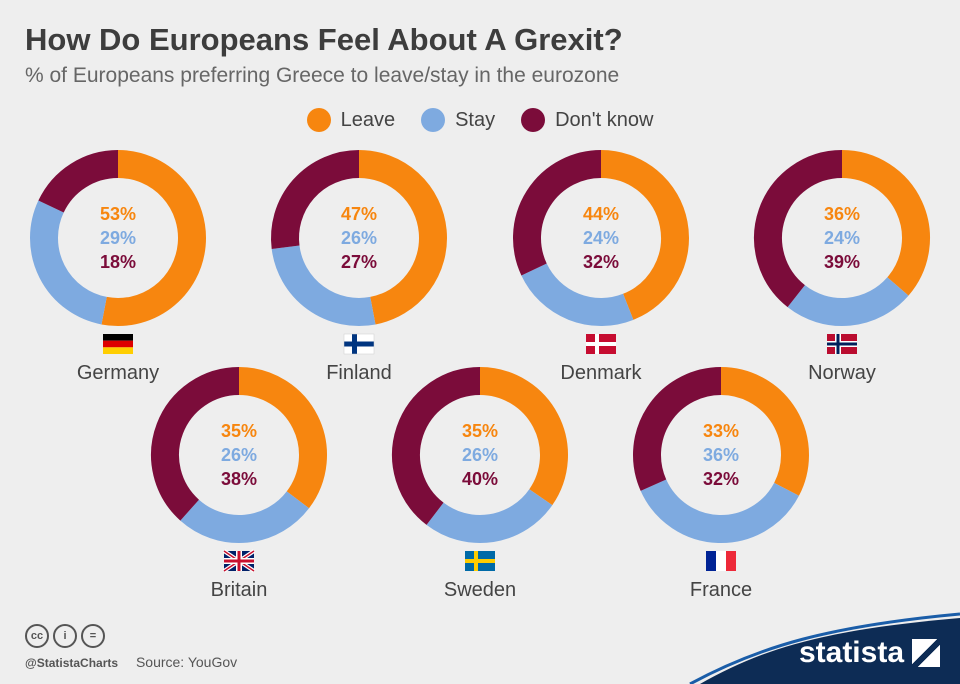  What do you see at coordinates (239, 561) in the screenshot?
I see `britain-flag` at bounding box center [239, 561].